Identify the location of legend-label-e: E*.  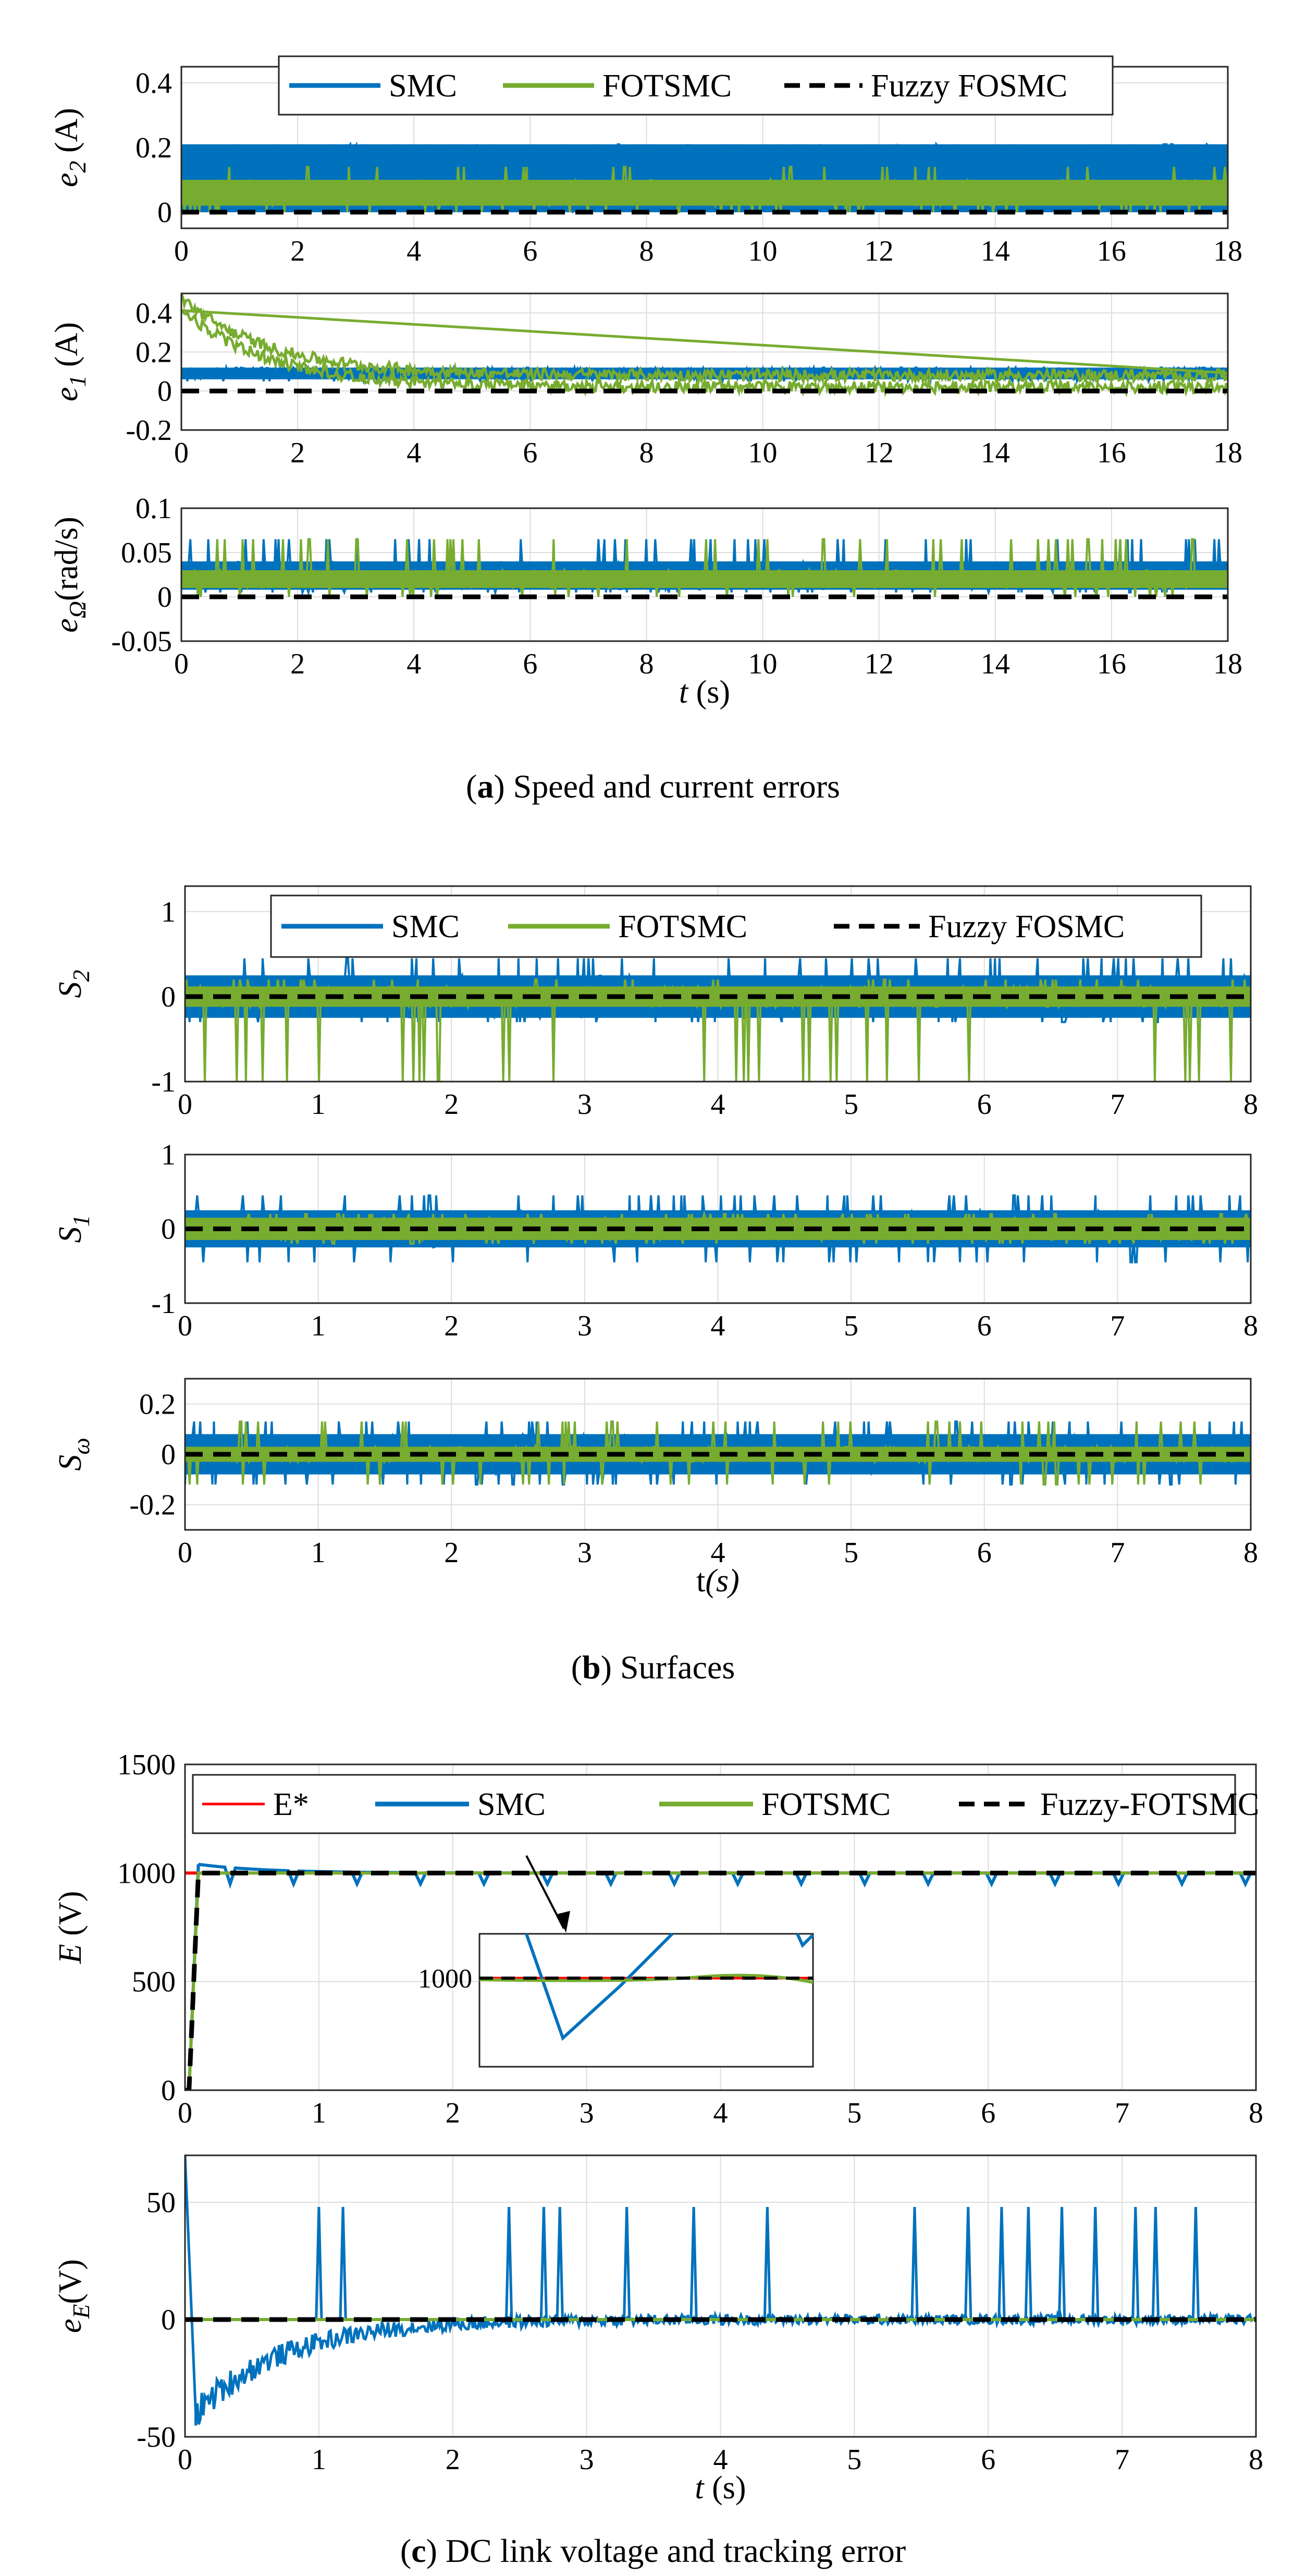
(291, 1804).